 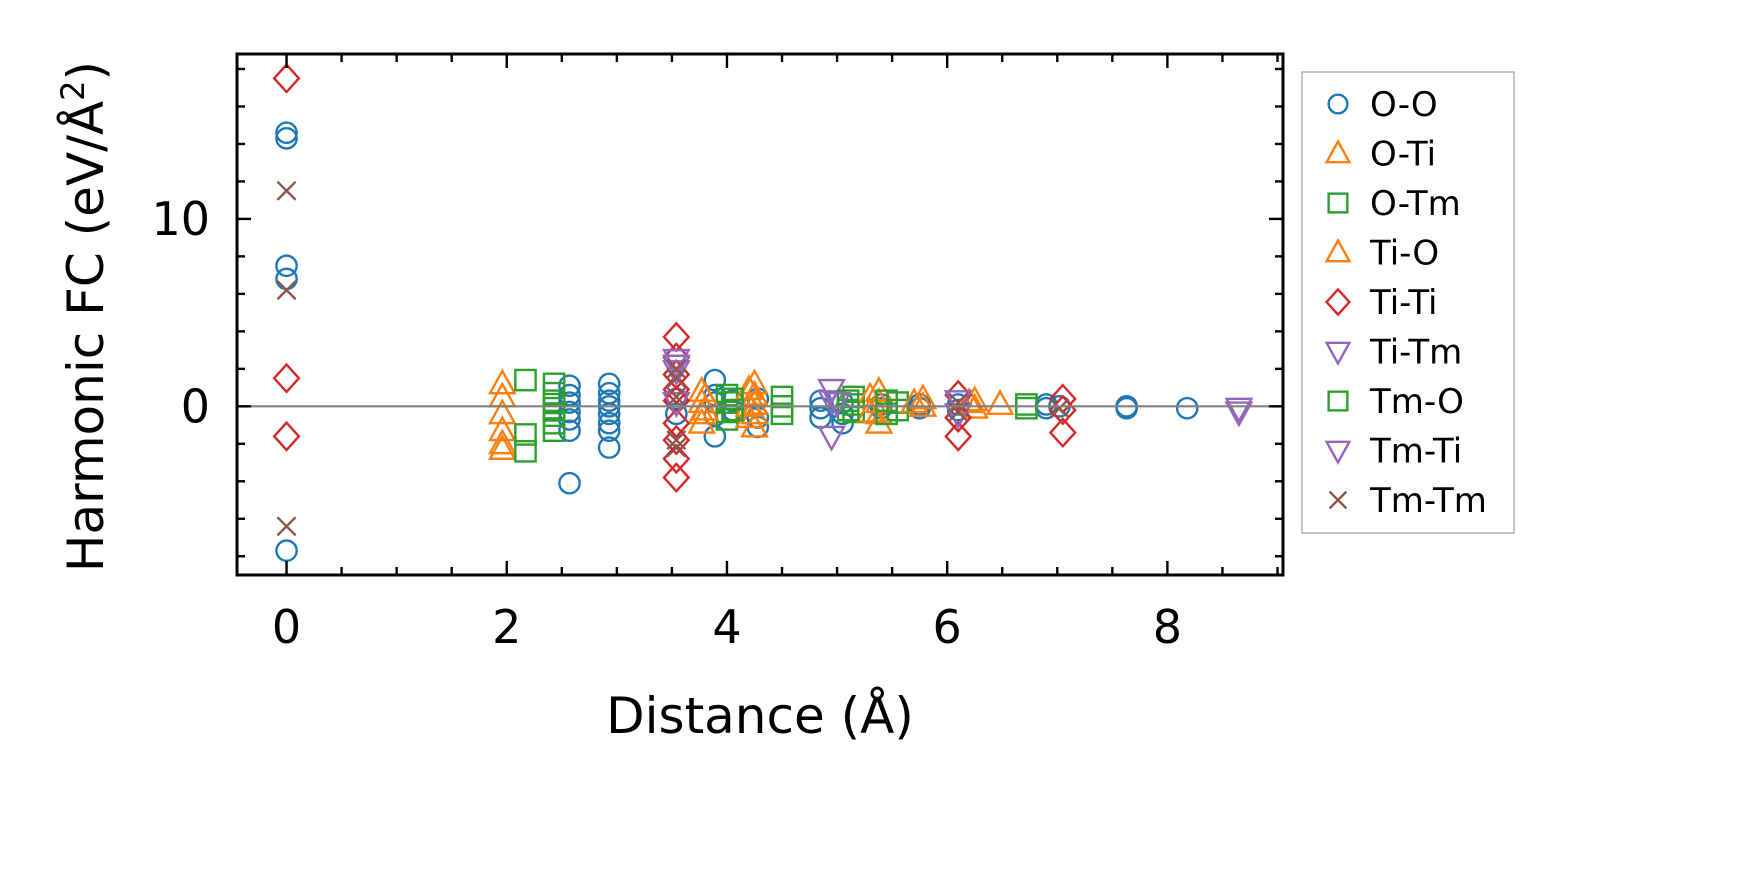 What do you see at coordinates (1404, 105) in the screenshot?
I see `legend-label: O-O` at bounding box center [1404, 105].